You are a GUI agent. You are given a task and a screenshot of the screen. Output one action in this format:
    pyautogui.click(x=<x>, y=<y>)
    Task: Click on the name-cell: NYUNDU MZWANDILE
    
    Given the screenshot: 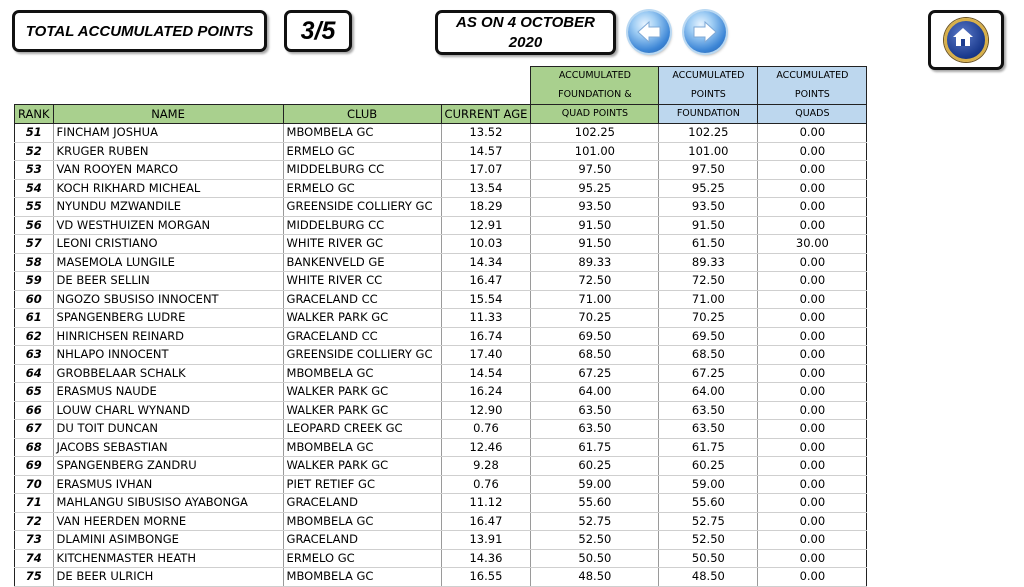 What is the action you would take?
    pyautogui.click(x=168, y=207)
    